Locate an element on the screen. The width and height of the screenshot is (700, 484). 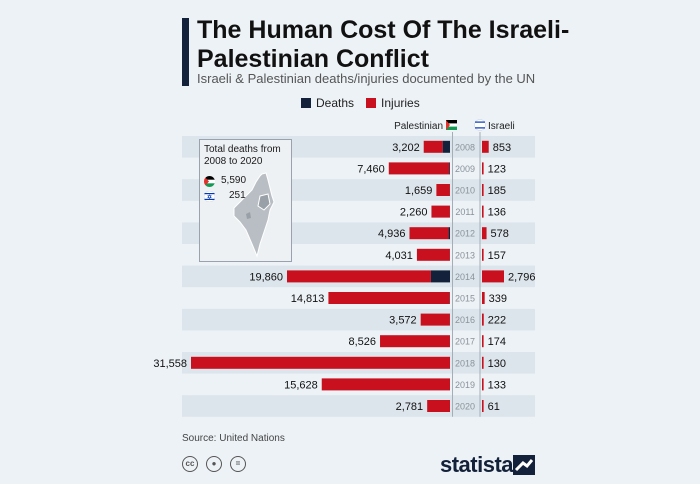
header-israel-flag-stripe-top is located at coordinates (480, 122).